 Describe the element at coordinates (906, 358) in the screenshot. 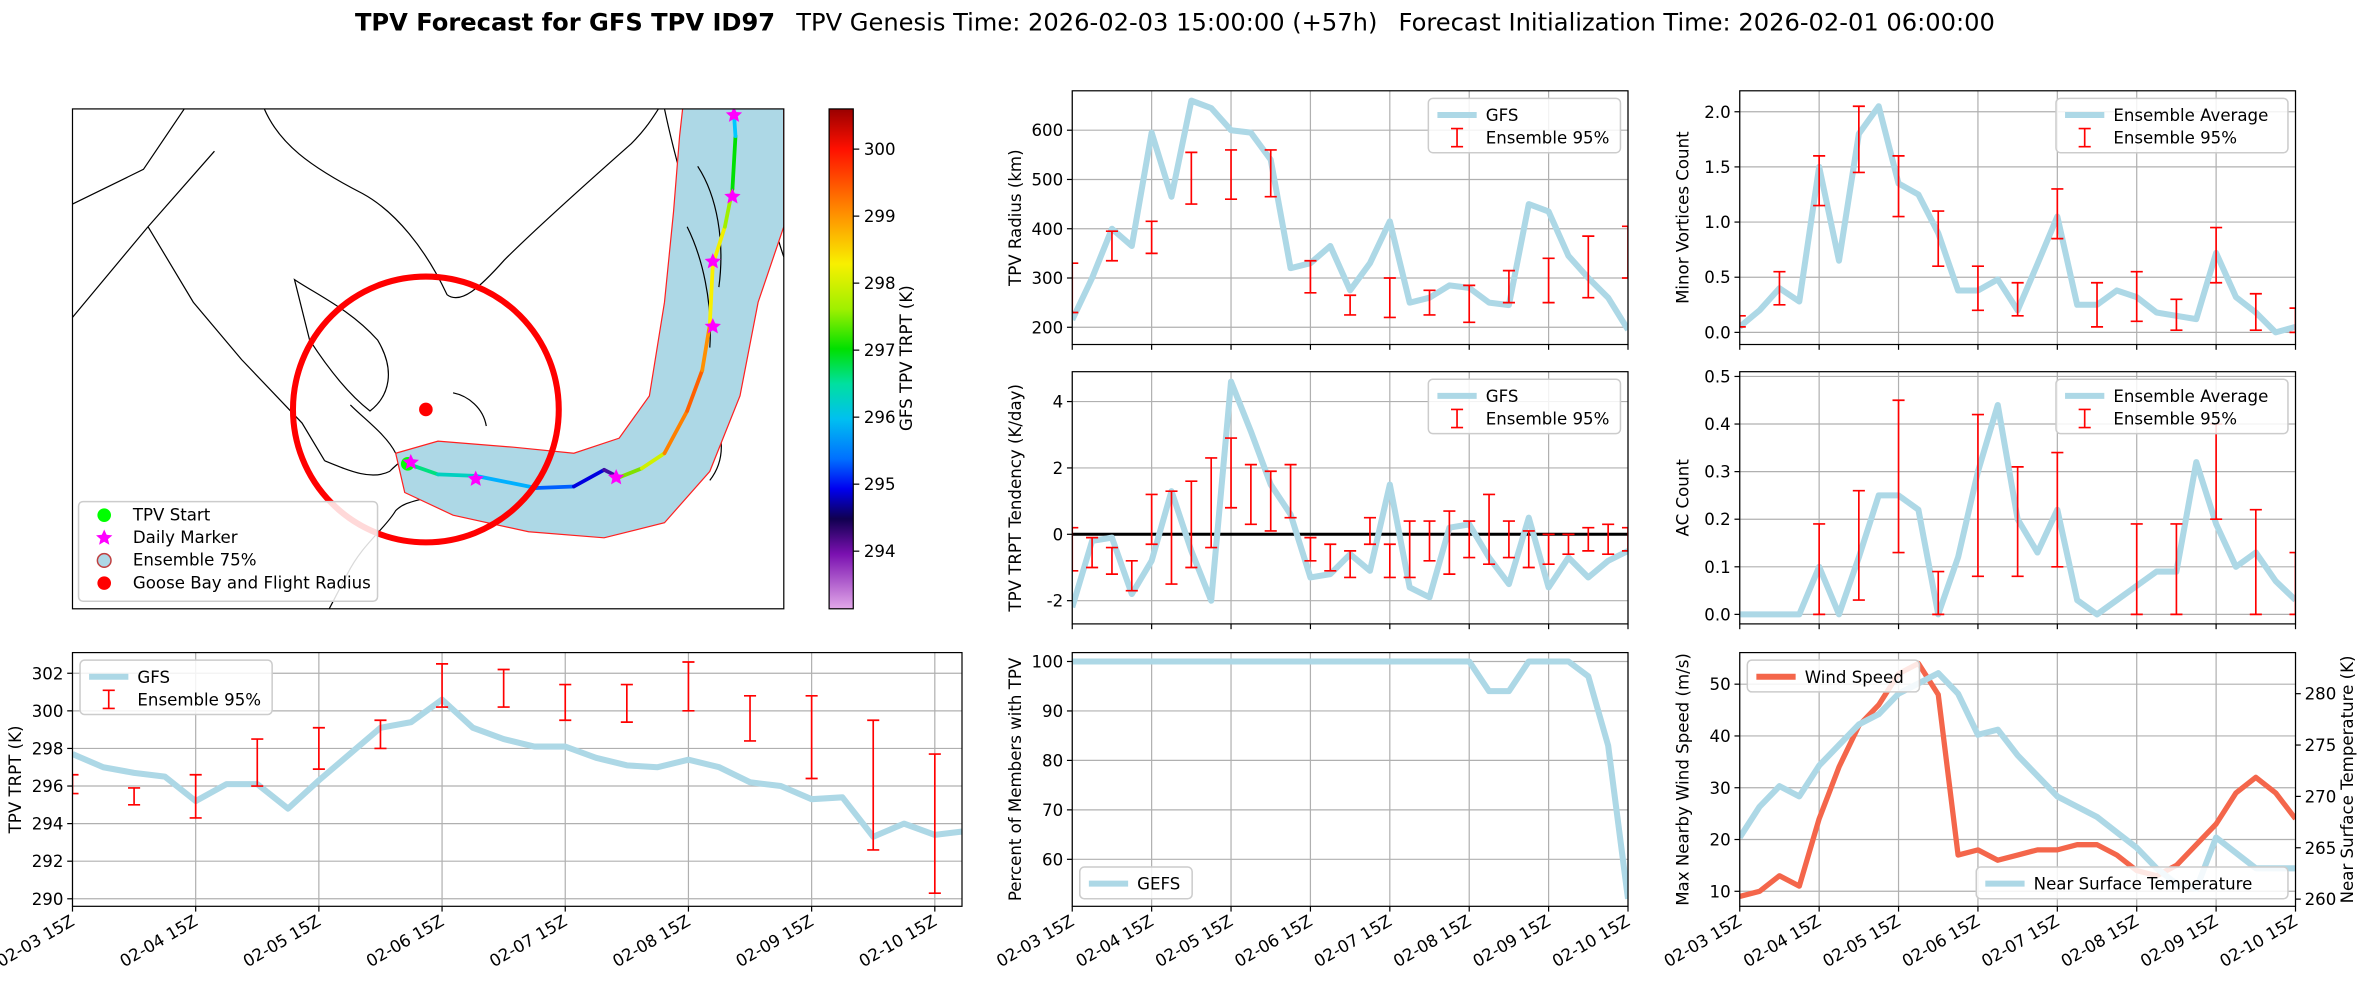

I see `colorbar-label: GFS TPV TRPT (K)` at that location.